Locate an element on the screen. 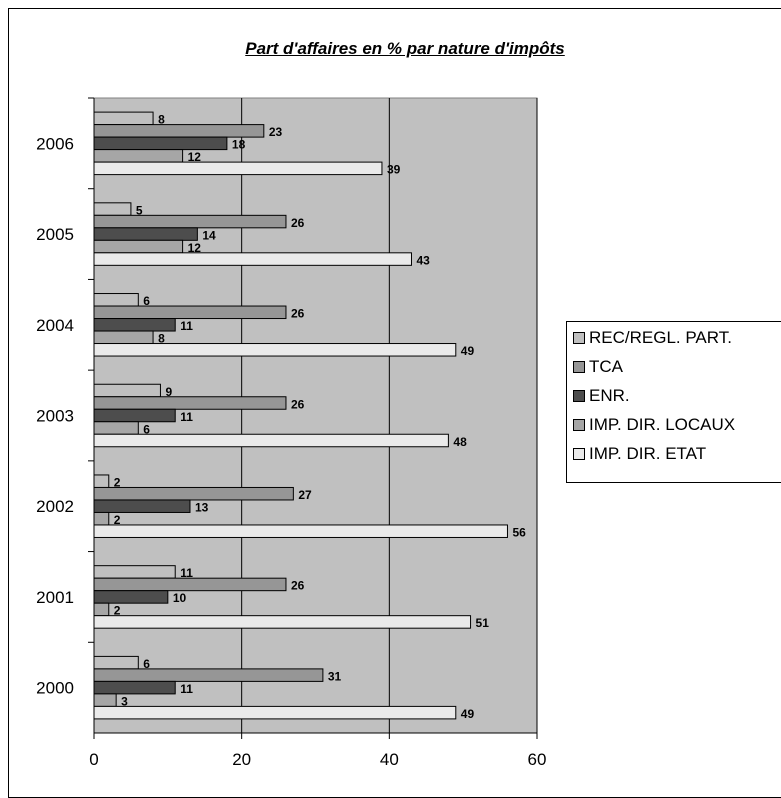  data-label: 56 is located at coordinates (519, 532).